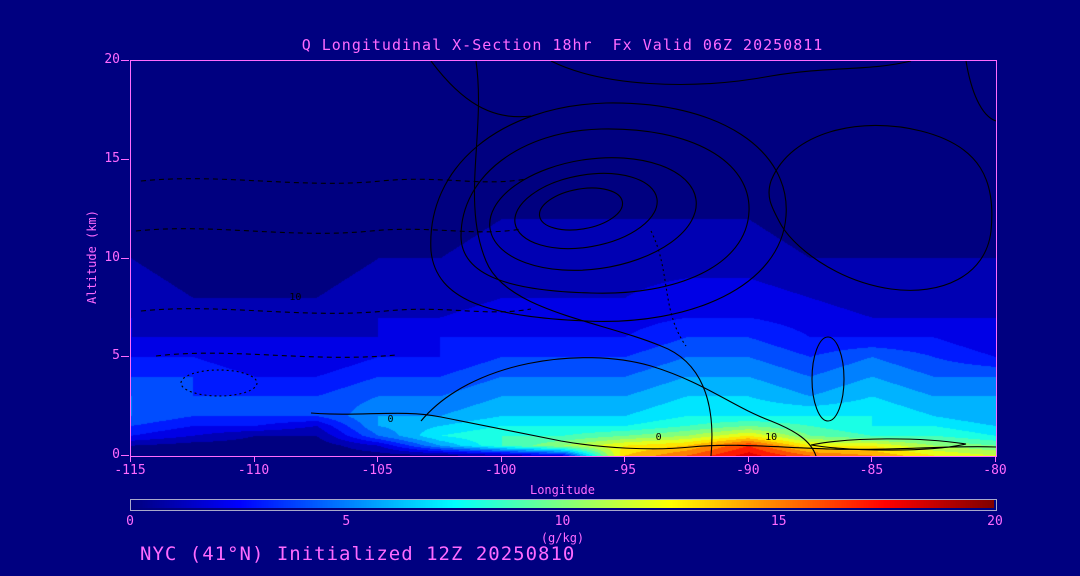 This screenshot has height=576, width=1080. I want to click on x-axis-label: Longitude, so click(562, 490).